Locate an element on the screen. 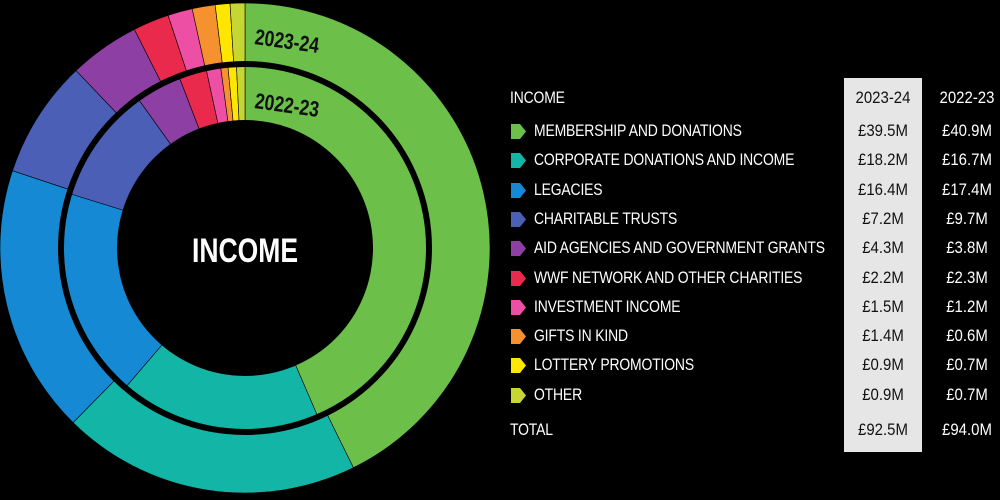 Image resolution: width=1000 pixels, height=500 pixels. row-label: WWF NETWORK AND OTHER CHARITIES is located at coordinates (668, 277).